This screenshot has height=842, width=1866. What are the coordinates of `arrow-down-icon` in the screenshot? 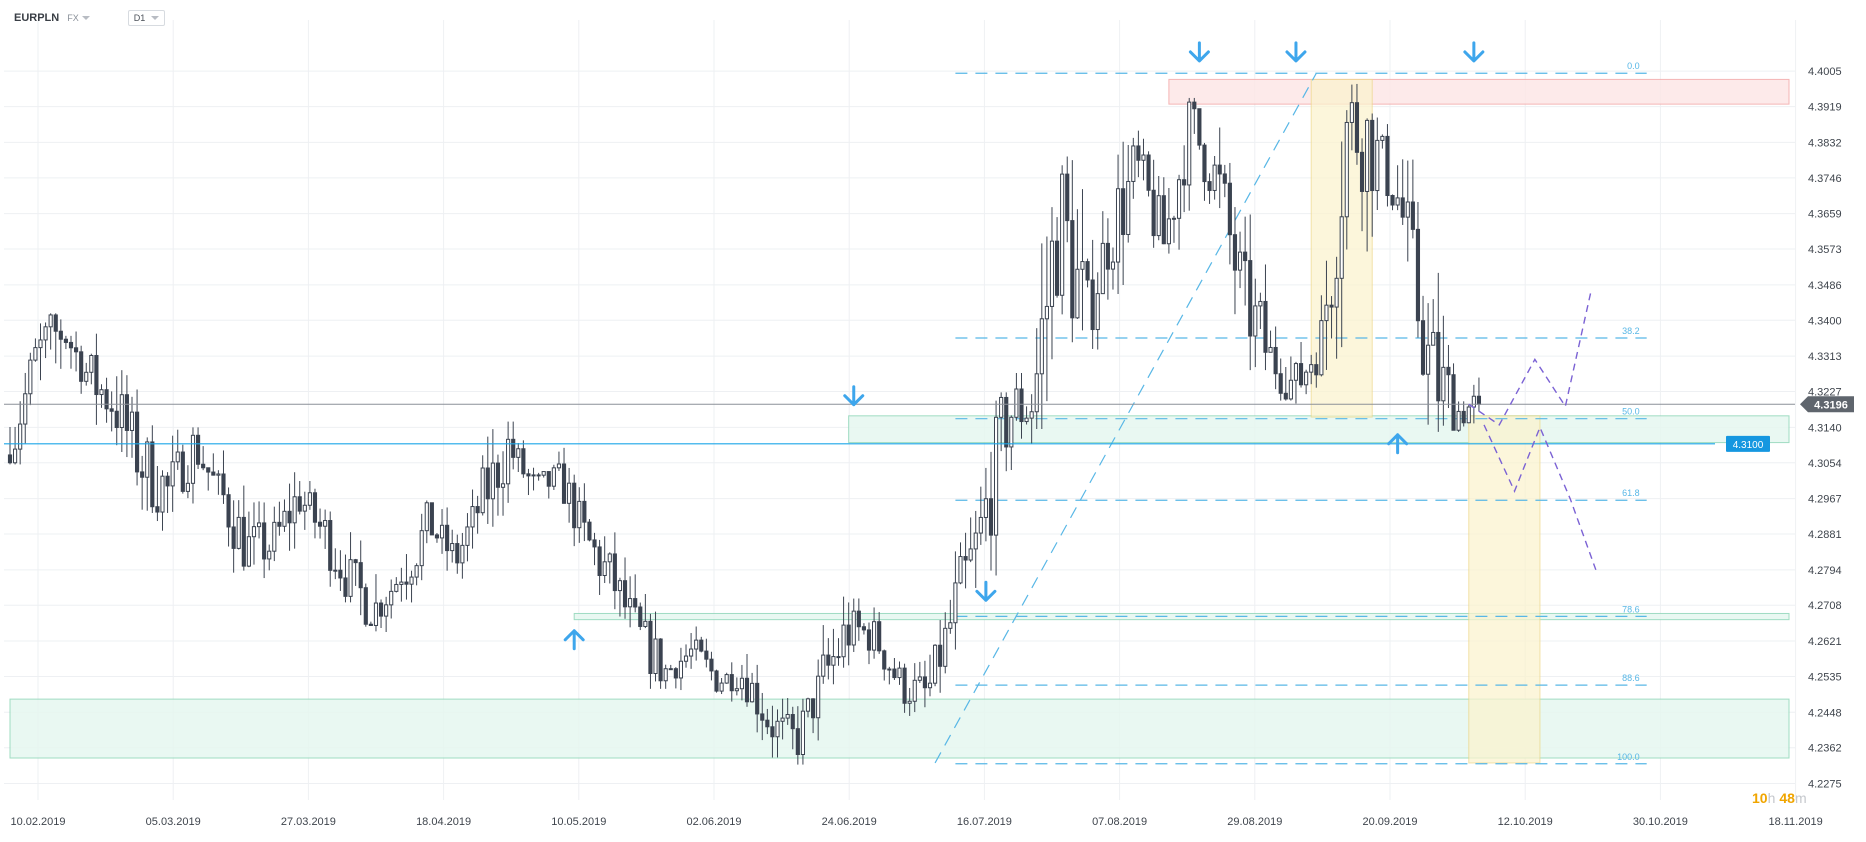 It's located at (854, 396).